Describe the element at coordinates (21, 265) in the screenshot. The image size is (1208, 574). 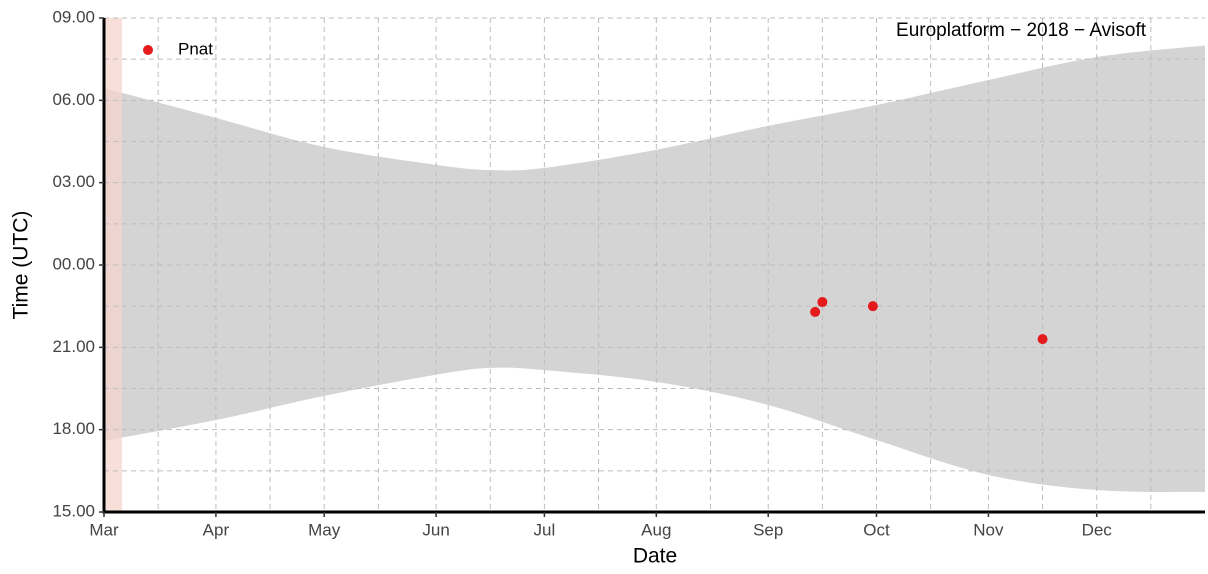
I see `y-axis-title: Time (UTC)` at that location.